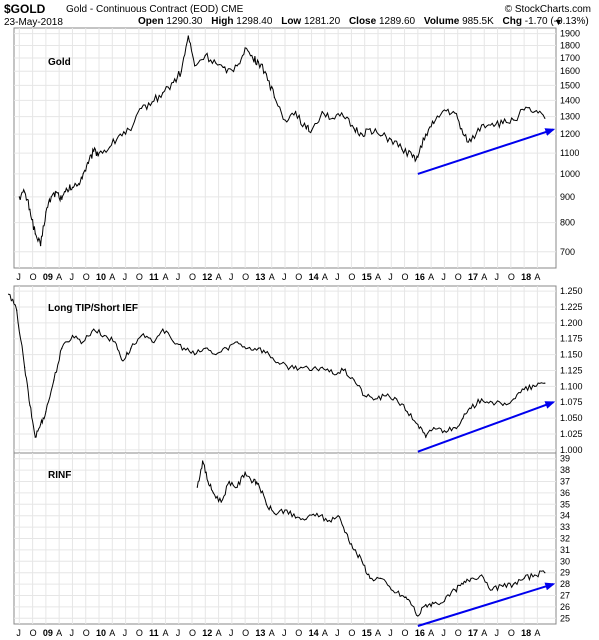 Image resolution: width=599 pixels, height=640 pixels. I want to click on y-tick-label: 1500, so click(570, 85).